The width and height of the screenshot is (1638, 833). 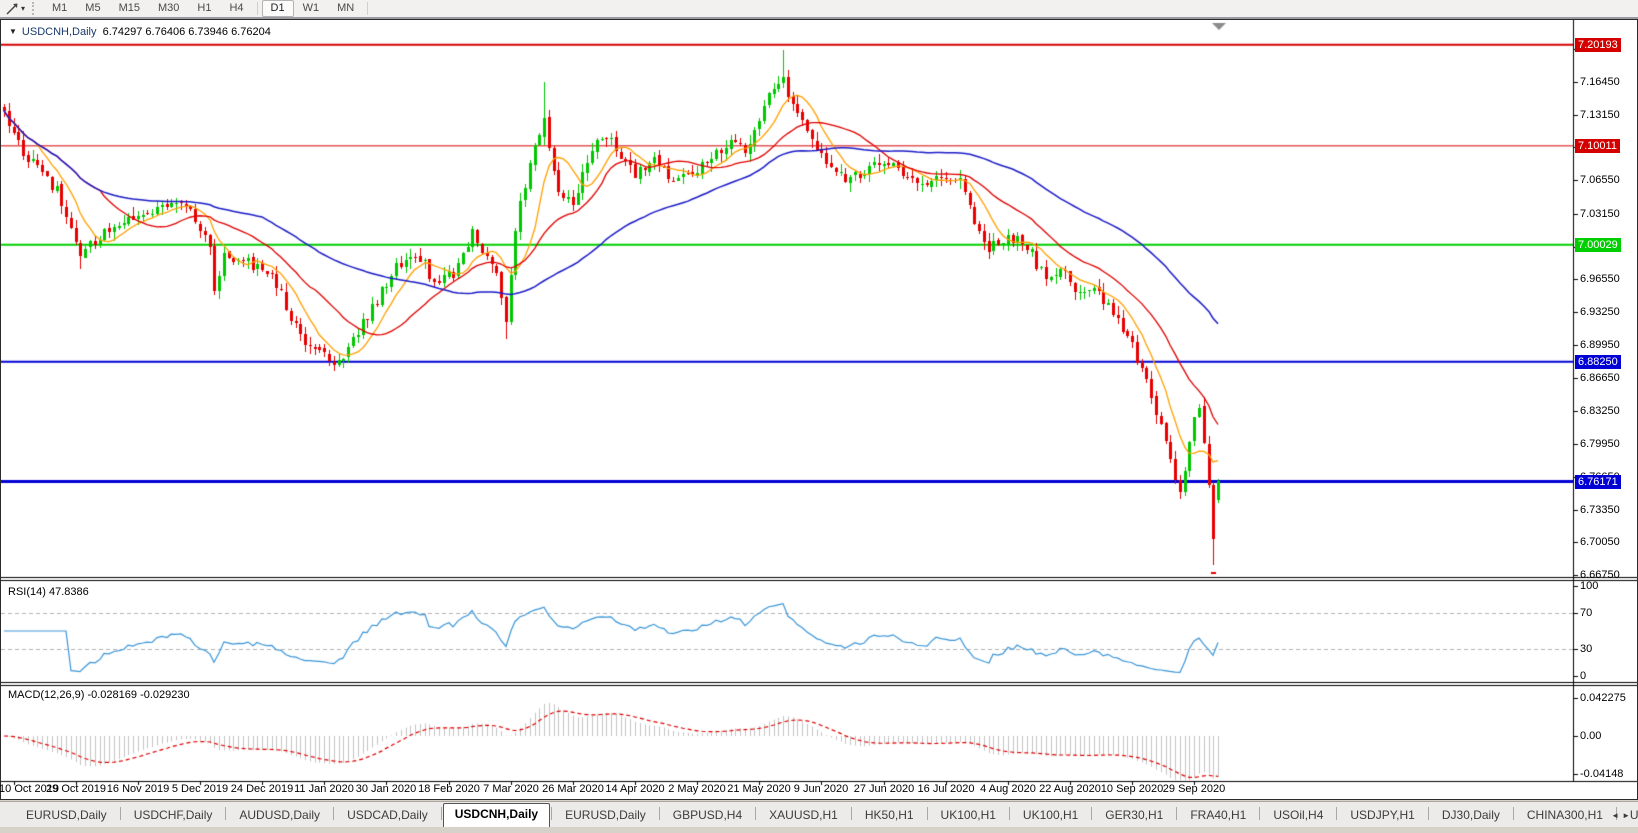 What do you see at coordinates (1602, 773) in the screenshot?
I see `macd-tick-label: -0.04148` at bounding box center [1602, 773].